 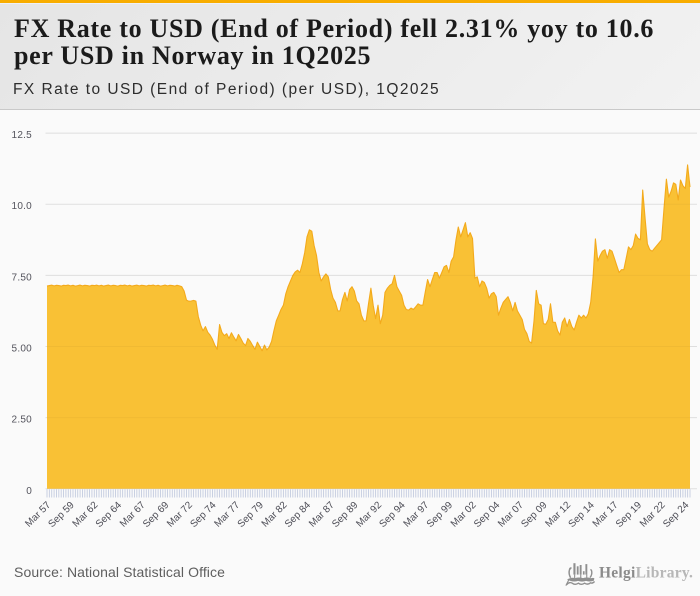 What do you see at coordinates (62, 515) in the screenshot?
I see `svg-text: Sep 59` at bounding box center [62, 515].